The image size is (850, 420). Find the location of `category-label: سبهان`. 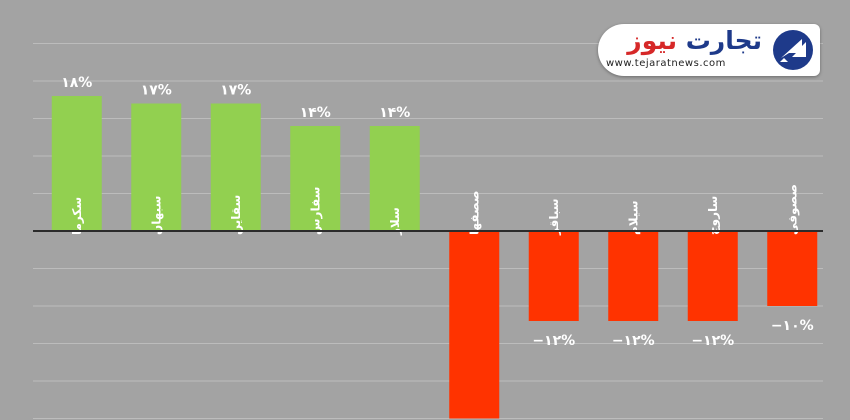

category-label: سبهان is located at coordinates (156, 215).